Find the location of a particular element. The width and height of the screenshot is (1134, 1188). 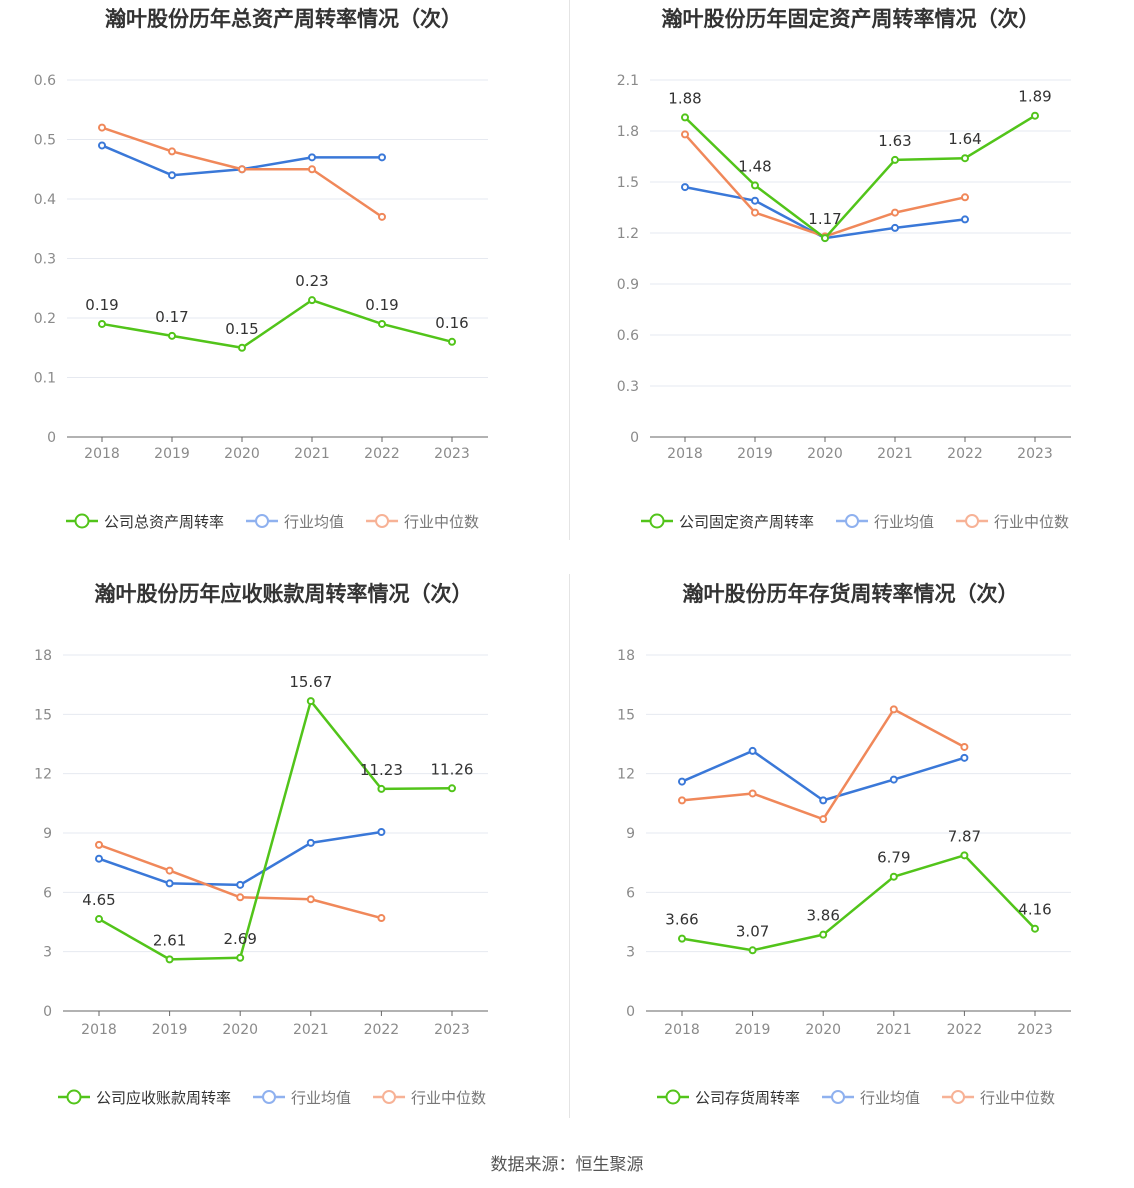

data-label: 1.63 is located at coordinates (894, 141).